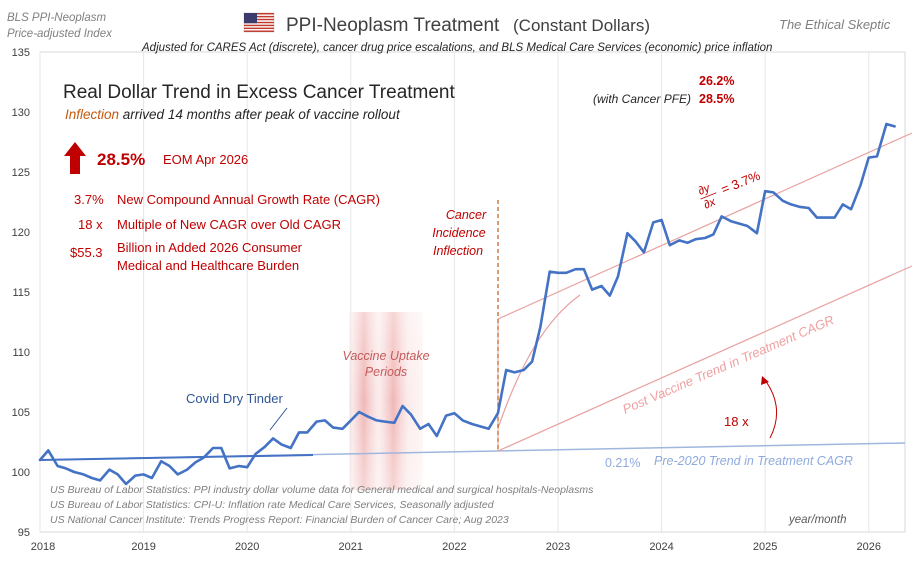  What do you see at coordinates (765, 380) in the screenshot?
I see `multiple-arrowhead` at bounding box center [765, 380].